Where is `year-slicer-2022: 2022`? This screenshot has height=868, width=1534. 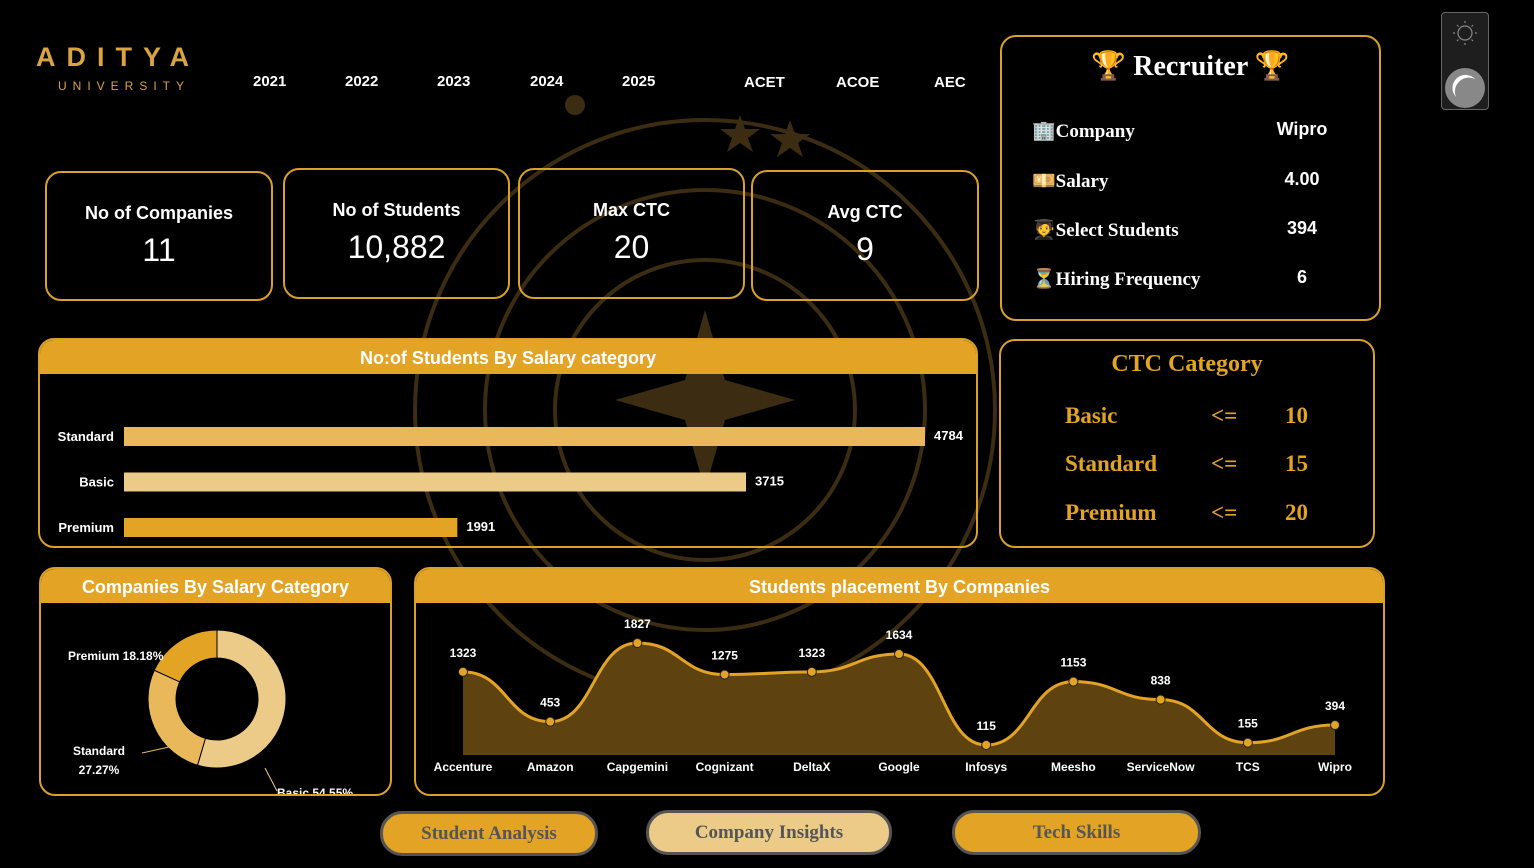
year-slicer-2022: 2022 is located at coordinates (362, 81).